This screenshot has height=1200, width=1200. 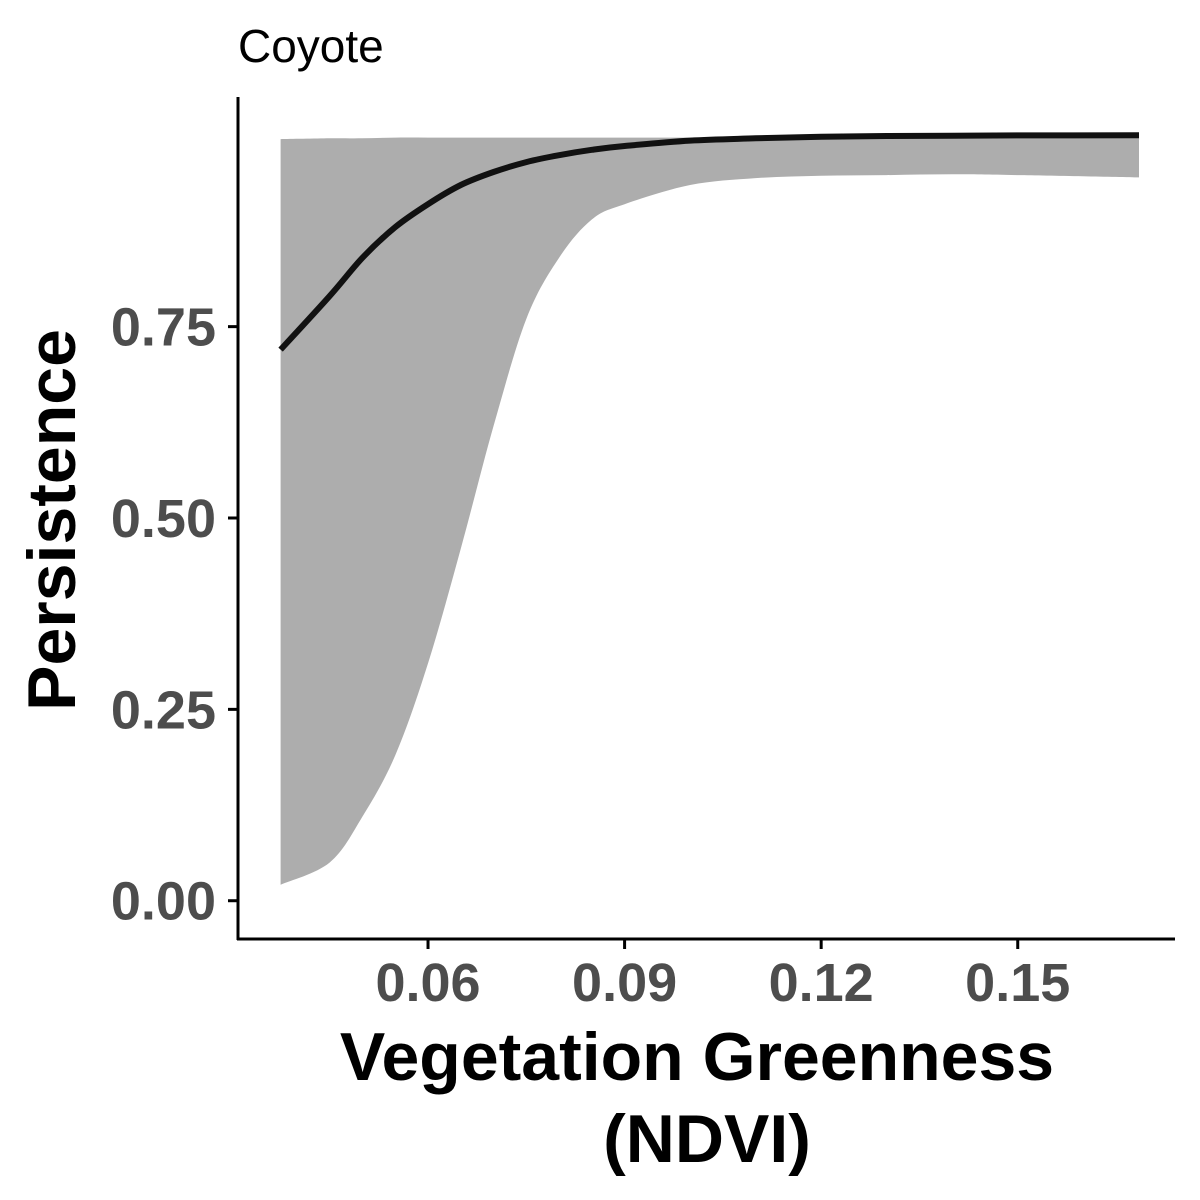 I want to click on persistence-line, so click(x=709, y=242).